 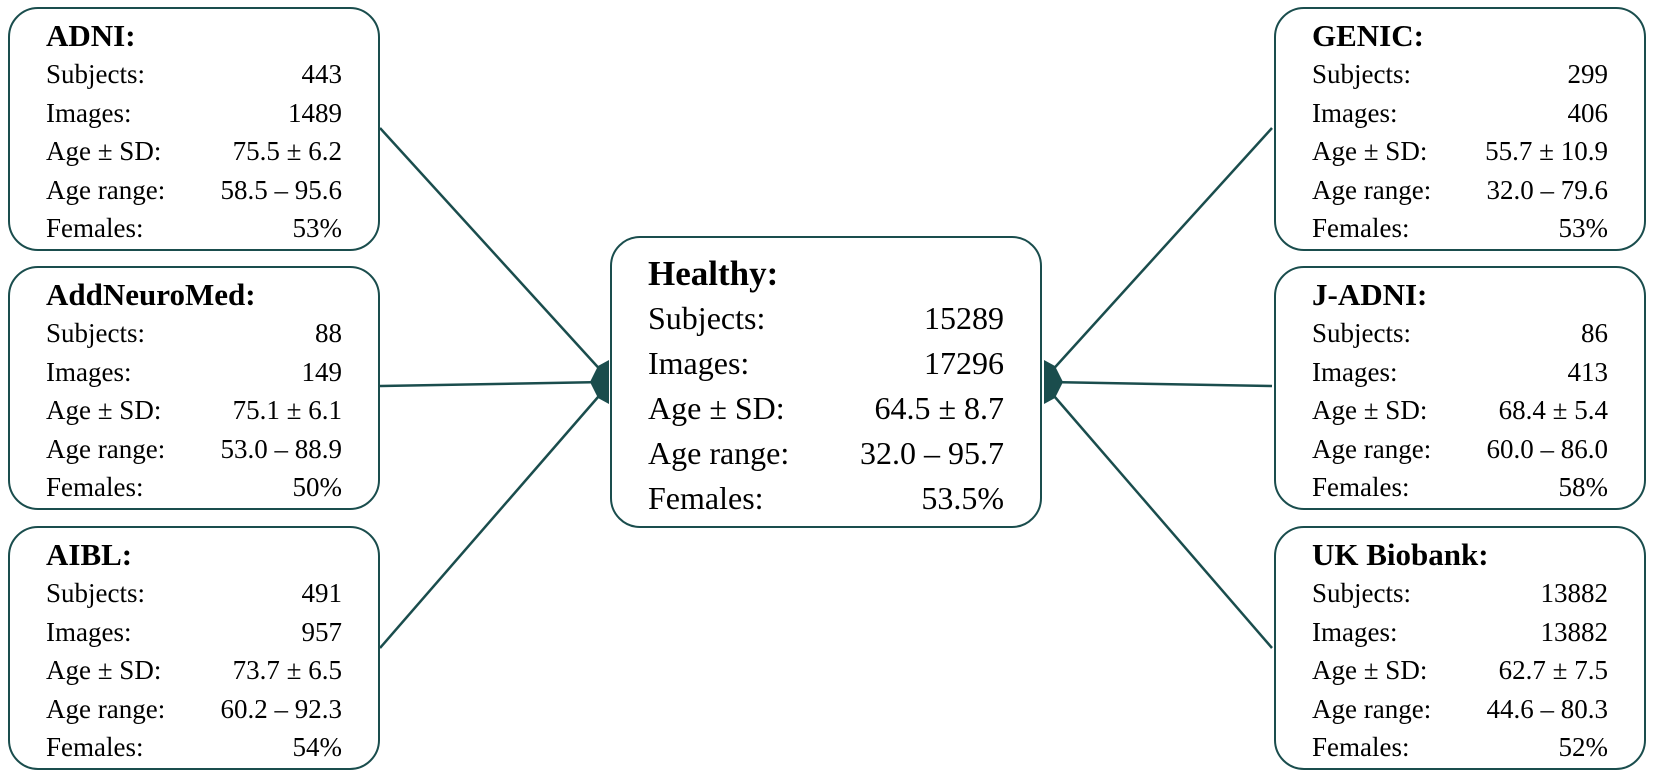 I want to click on age-range-row: Age range: 60.2 – 92.3, so click(x=194, y=709).